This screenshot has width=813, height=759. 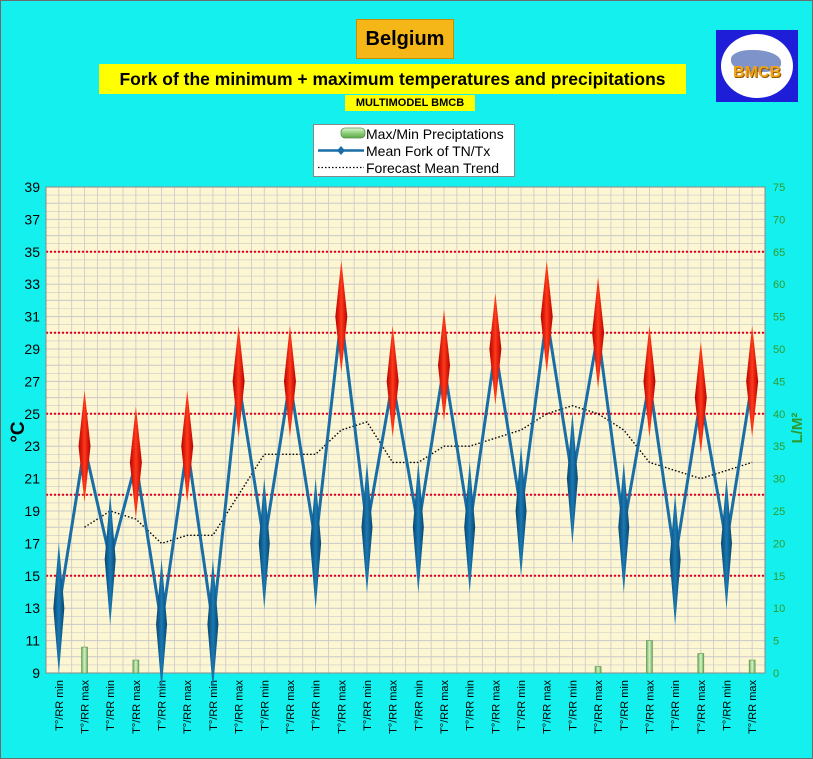 I want to click on legend-item-trend: Forecast Mean Trend, so click(x=406, y=167).